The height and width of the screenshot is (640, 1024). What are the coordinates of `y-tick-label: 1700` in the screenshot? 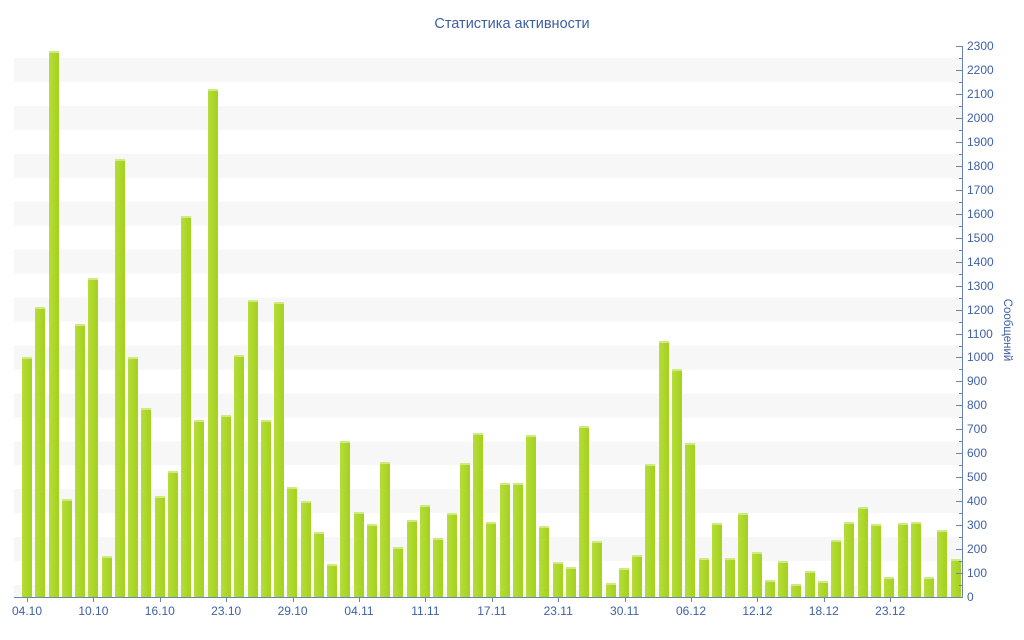 It's located at (980, 189).